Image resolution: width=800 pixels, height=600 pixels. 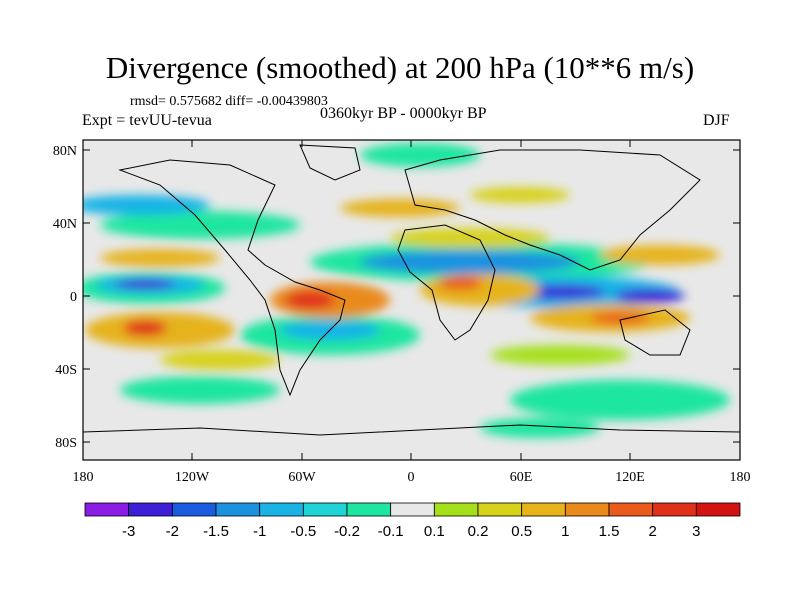 I want to click on greenland-outline, so click(x=330, y=162).